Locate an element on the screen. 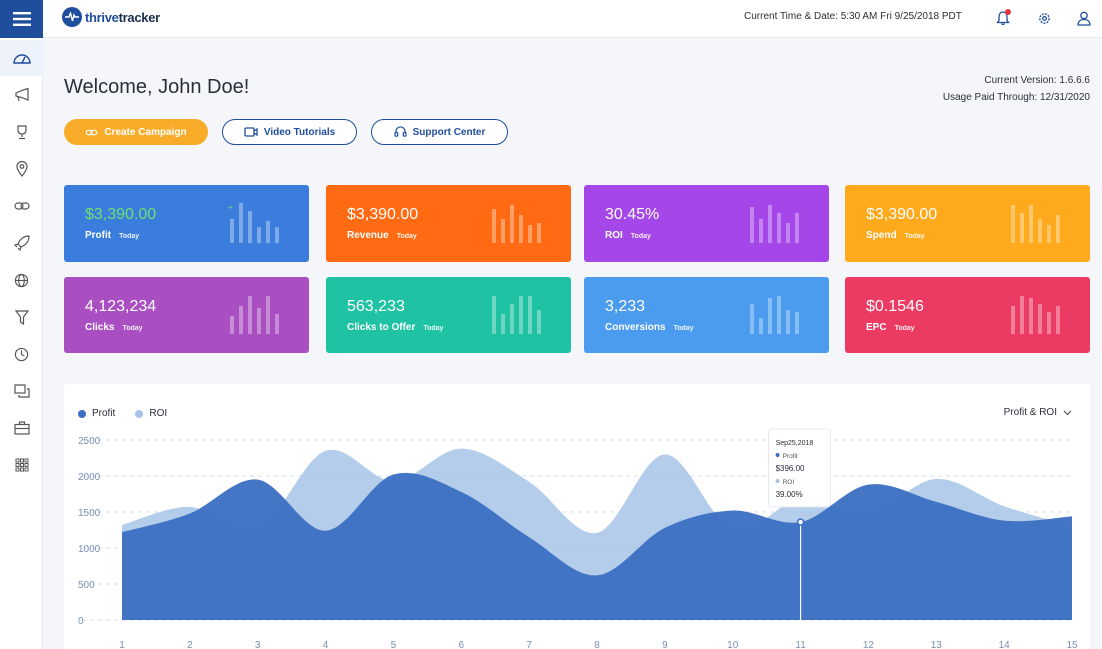  windows-icon is located at coordinates (21, 391).